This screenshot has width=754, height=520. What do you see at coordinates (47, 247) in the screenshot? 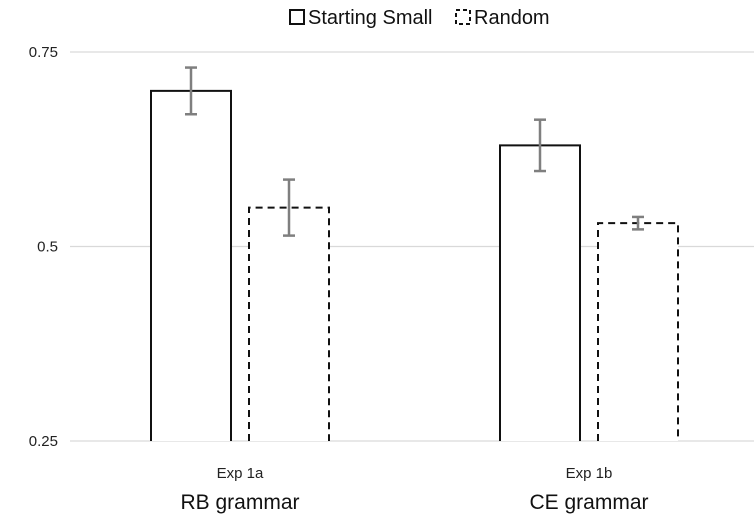
I see `y-tick-label: 0.5` at bounding box center [47, 247].